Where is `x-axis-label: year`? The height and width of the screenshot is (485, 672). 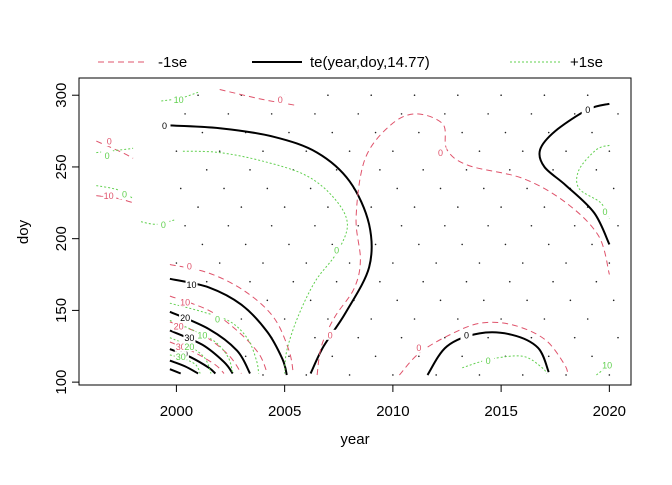 x-axis-label: year is located at coordinates (354, 439).